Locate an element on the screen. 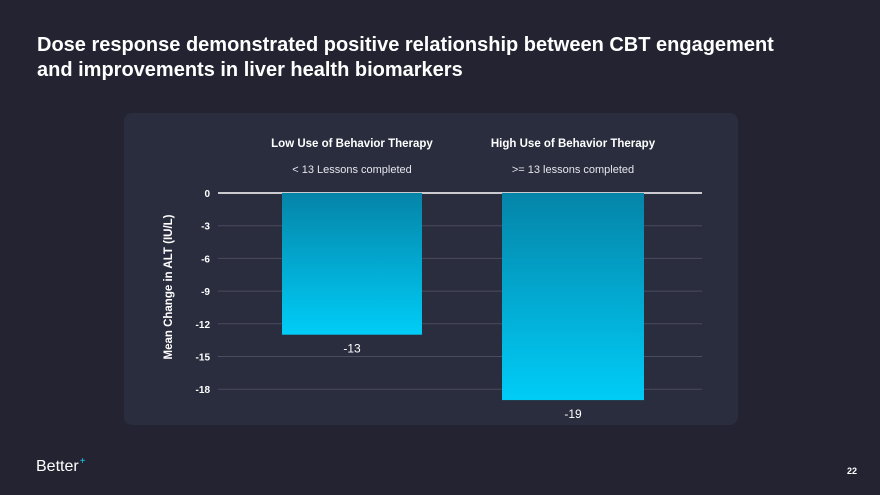 Image resolution: width=880 pixels, height=495 pixels. better-logo: Better+ is located at coordinates (61, 466).